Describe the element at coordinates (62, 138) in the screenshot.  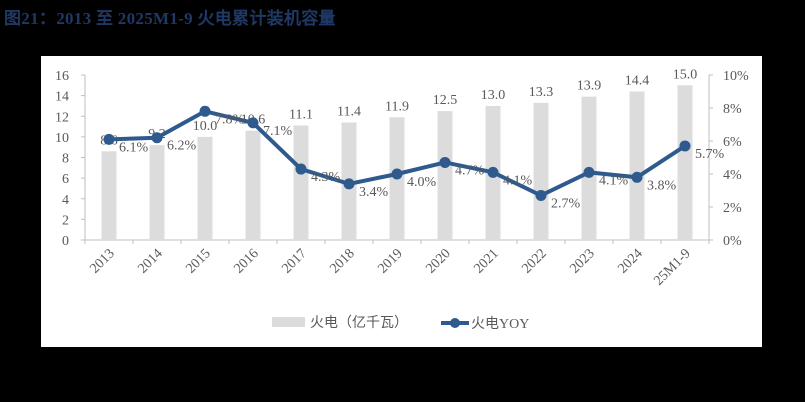
I see `left-tick-label: 10` at that location.